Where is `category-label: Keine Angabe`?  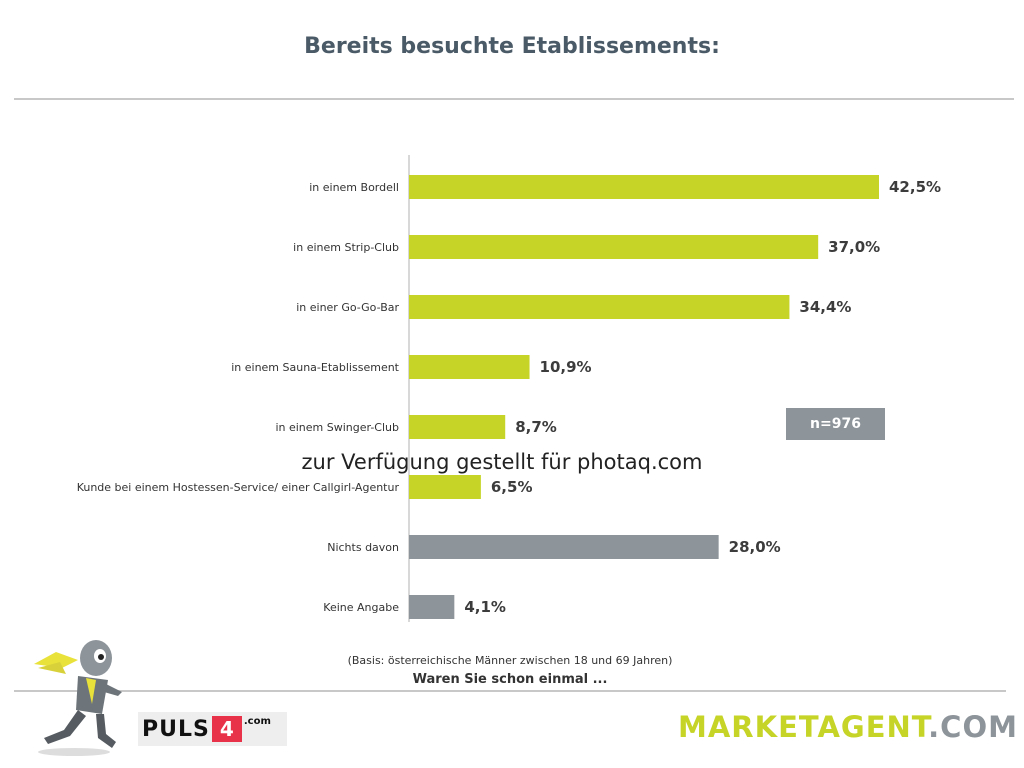
category-label: Keine Angabe is located at coordinates (361, 607).